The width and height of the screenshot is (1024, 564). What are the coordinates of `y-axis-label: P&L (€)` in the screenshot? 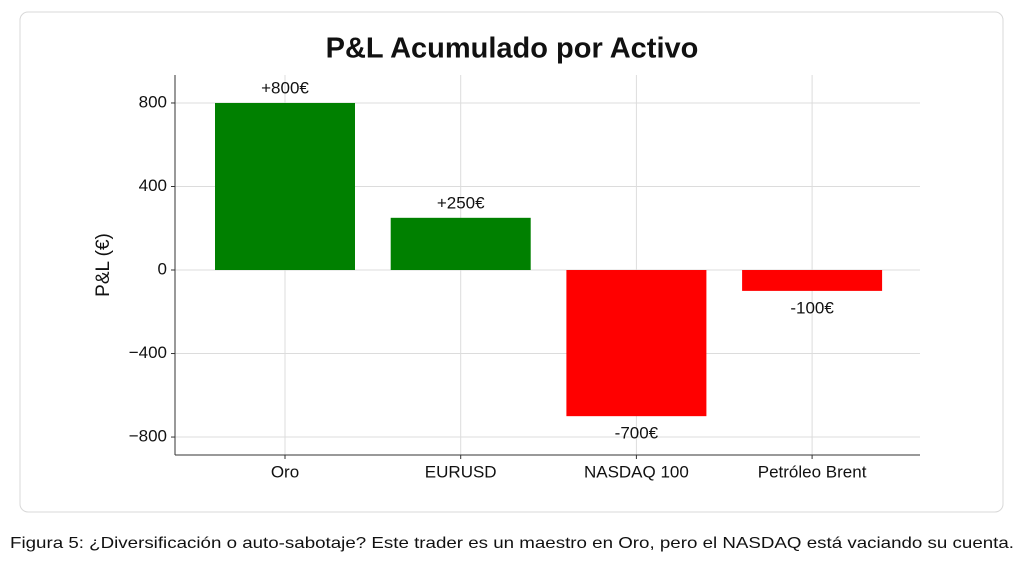 It's located at (103, 265).